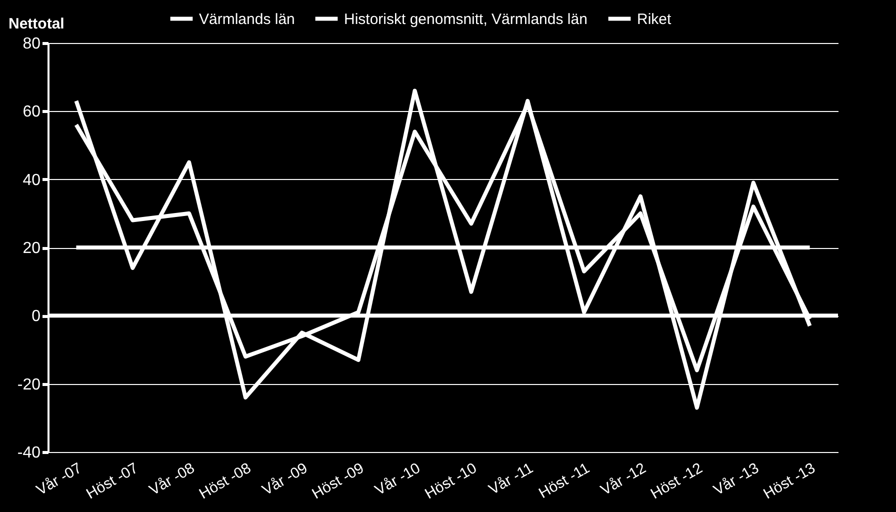  What do you see at coordinates (113, 481) in the screenshot?
I see `x-tick-label: Höst -07` at bounding box center [113, 481].